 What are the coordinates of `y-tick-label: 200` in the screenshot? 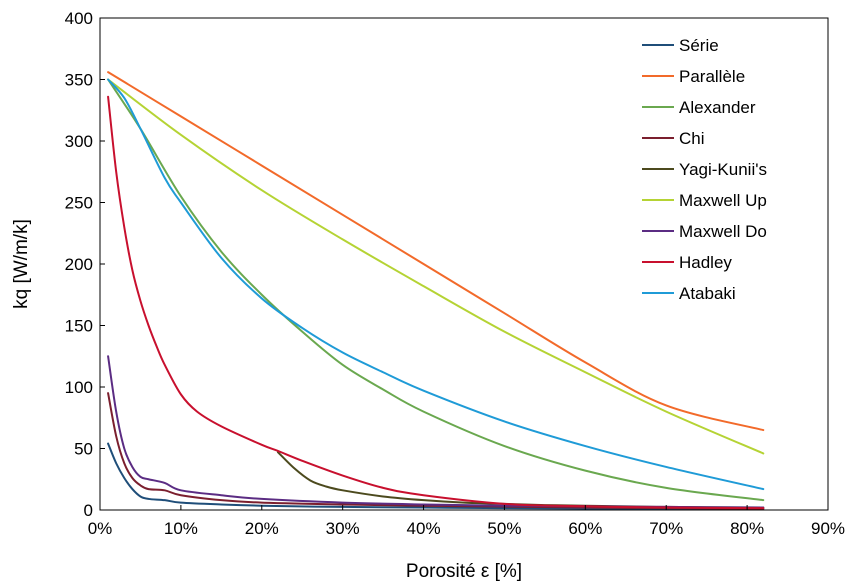 It's located at (79, 264).